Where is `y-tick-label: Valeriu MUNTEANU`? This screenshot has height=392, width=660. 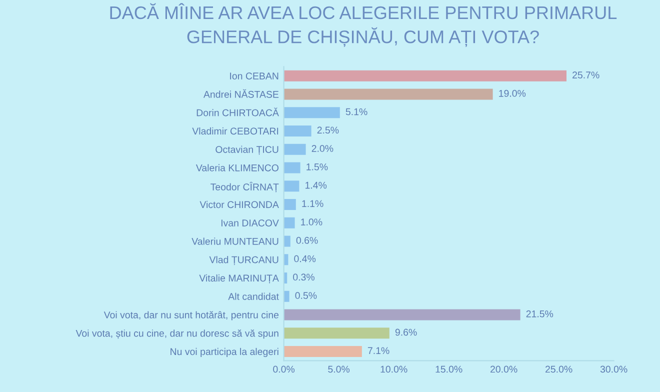 y-tick-label: Valeriu MUNTEANU is located at coordinates (235, 241).